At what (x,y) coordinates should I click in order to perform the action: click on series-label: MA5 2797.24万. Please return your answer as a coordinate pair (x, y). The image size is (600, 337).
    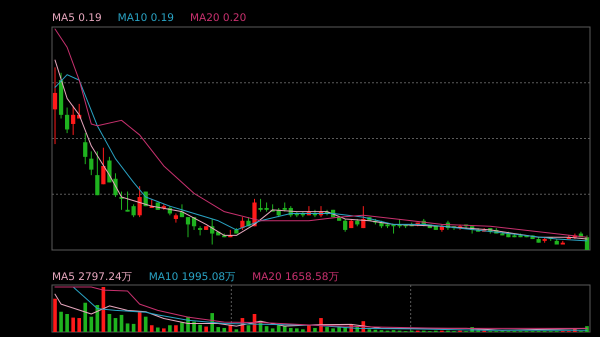
    Looking at the image, I should click on (92, 277).